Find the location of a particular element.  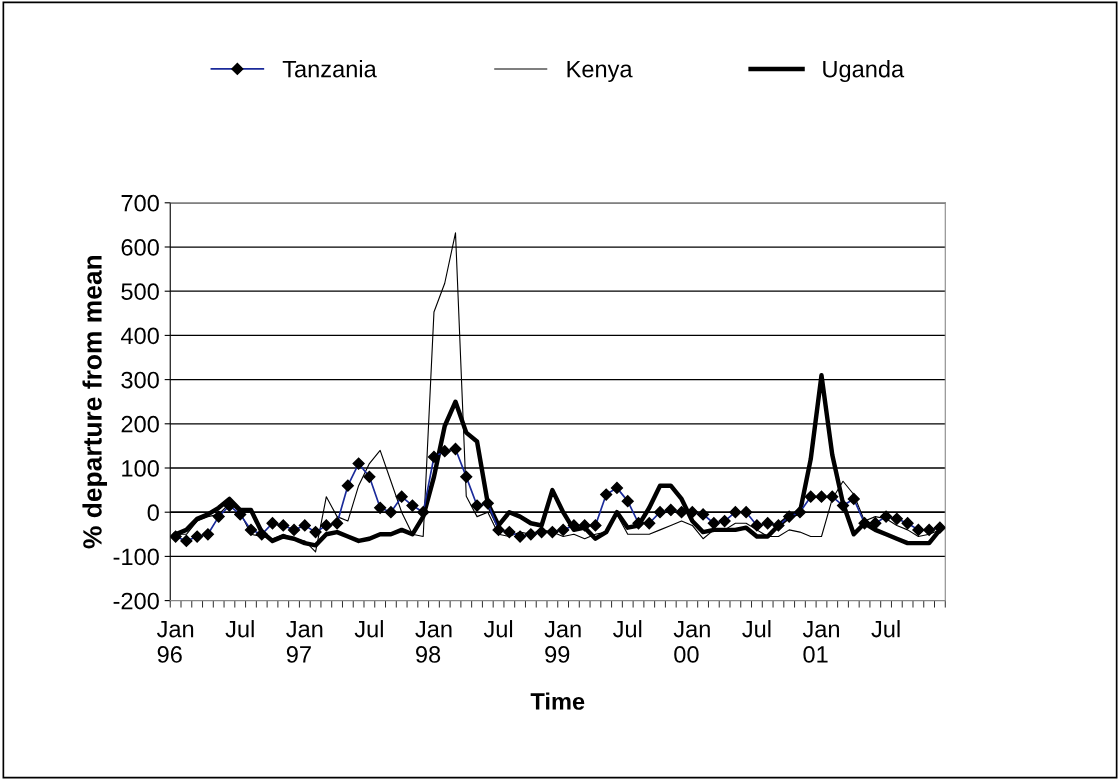

y-tick-label: 300 is located at coordinates (140, 380).